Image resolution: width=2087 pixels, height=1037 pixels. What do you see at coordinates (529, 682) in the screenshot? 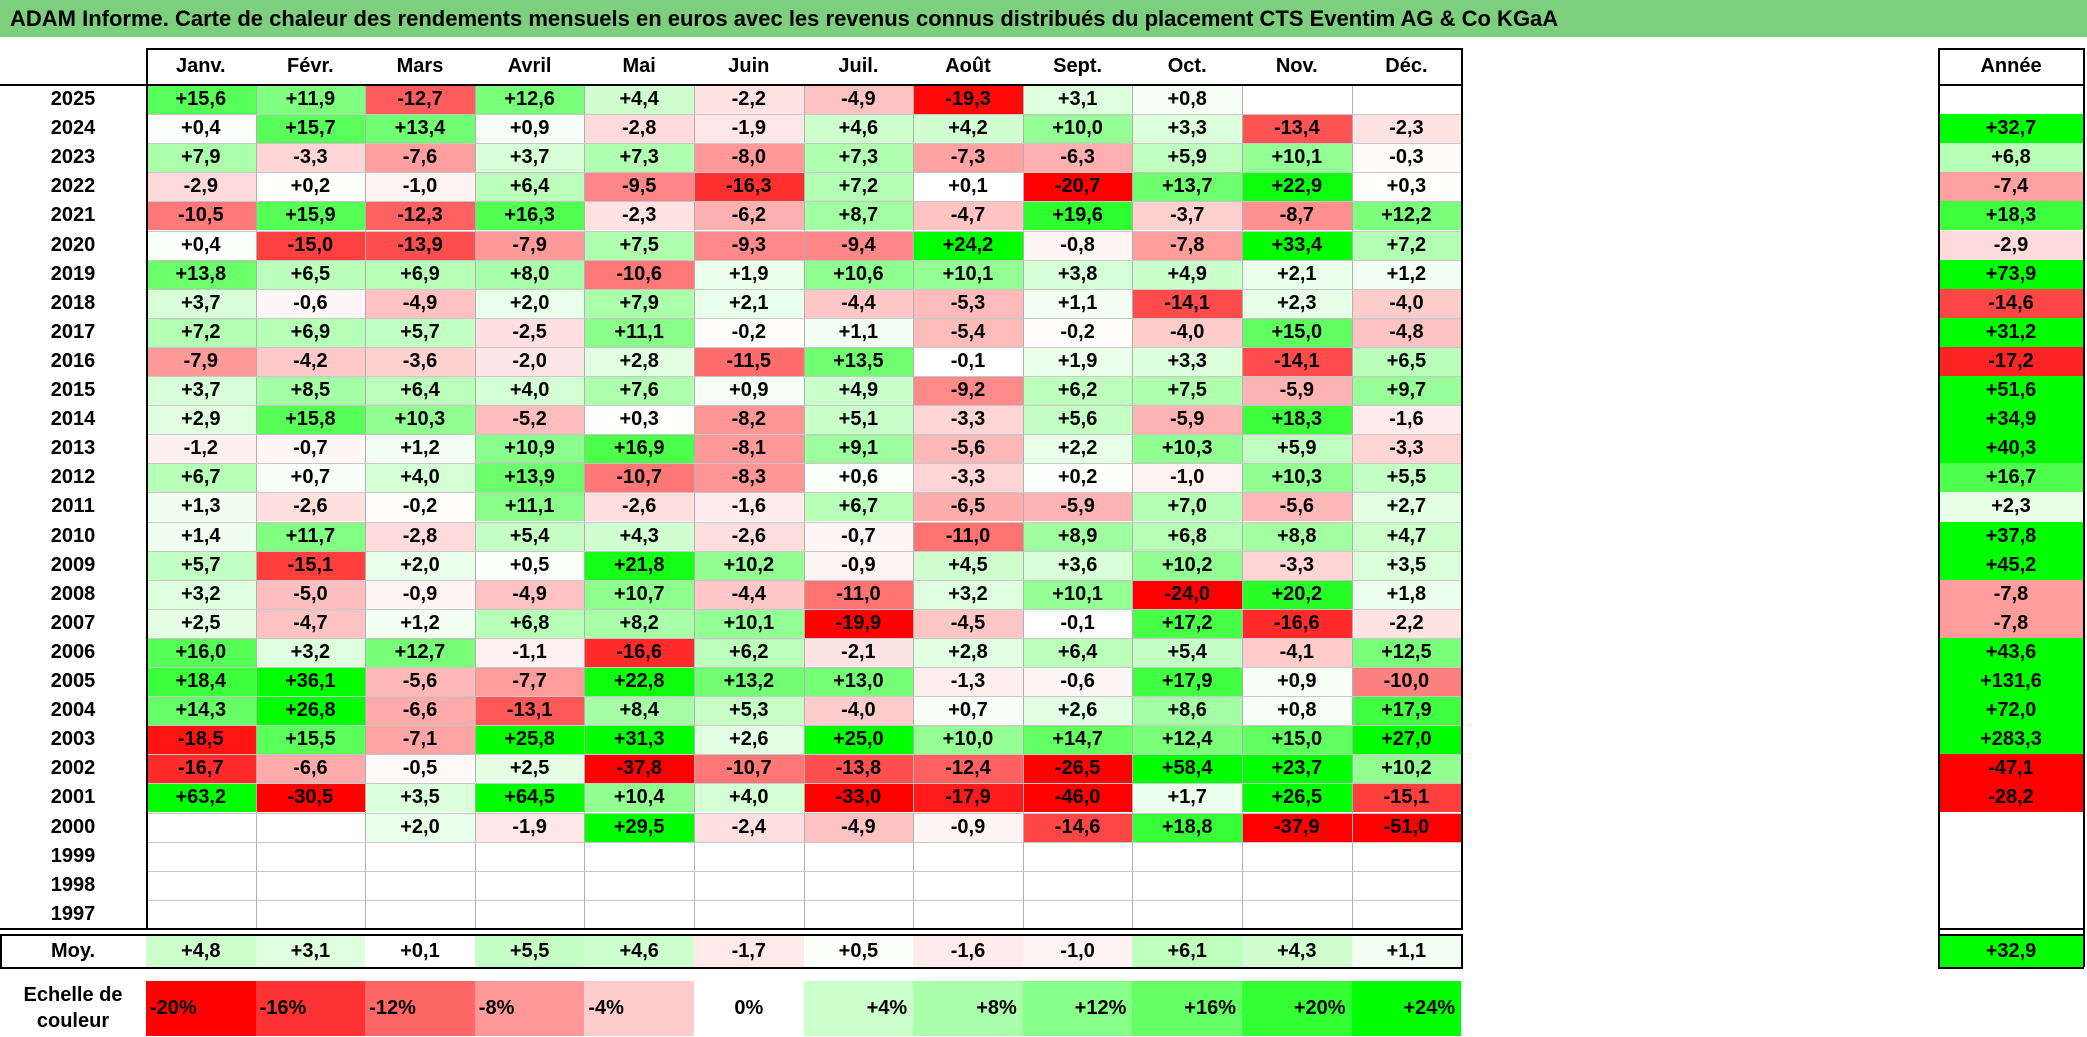
I see `heatmap-cell: -7,7` at bounding box center [529, 682].